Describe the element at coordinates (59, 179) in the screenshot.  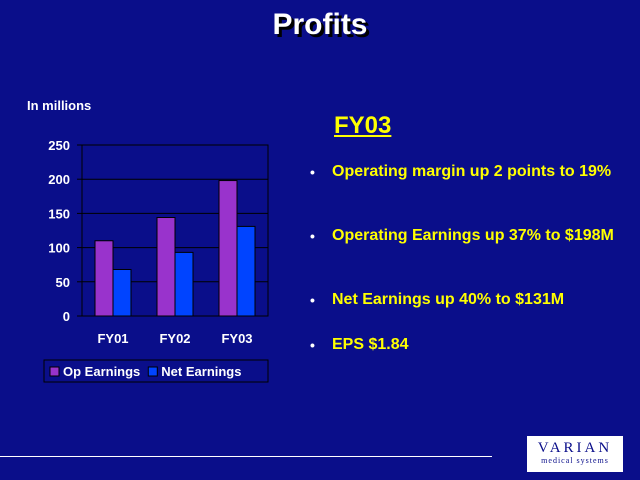
I see `y-tick-label: 200` at that location.